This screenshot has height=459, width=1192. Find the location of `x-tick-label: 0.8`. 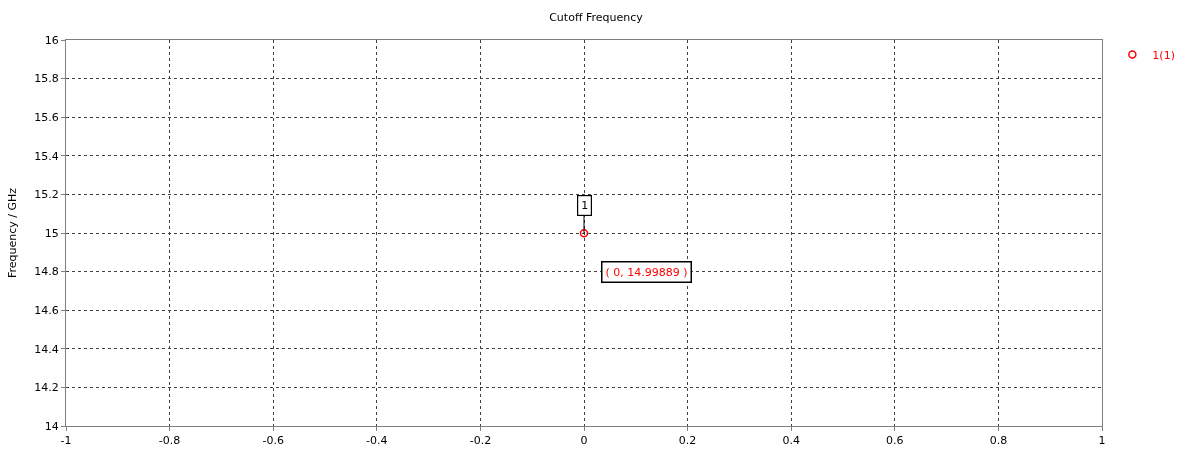

x-tick-label: 0.8 is located at coordinates (998, 441).